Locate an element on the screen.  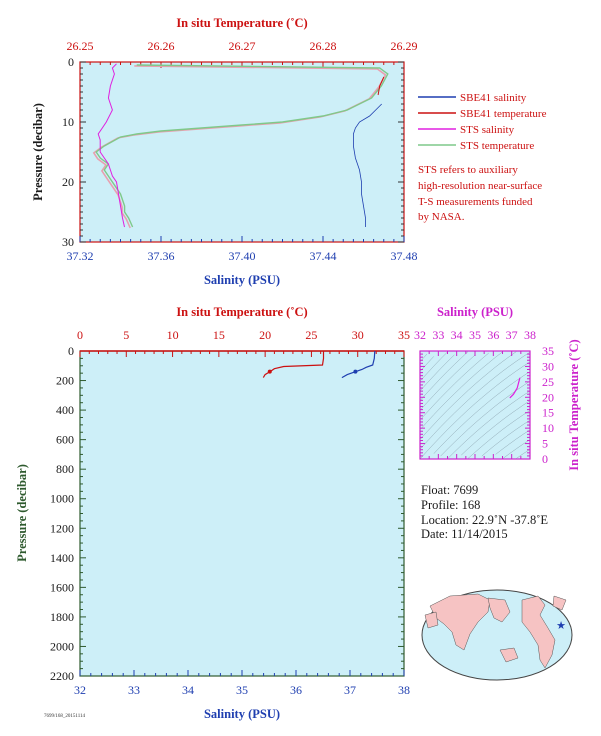
legend-label-sbe41-temperature: SBE41 temperature is located at coordinates (503, 114).